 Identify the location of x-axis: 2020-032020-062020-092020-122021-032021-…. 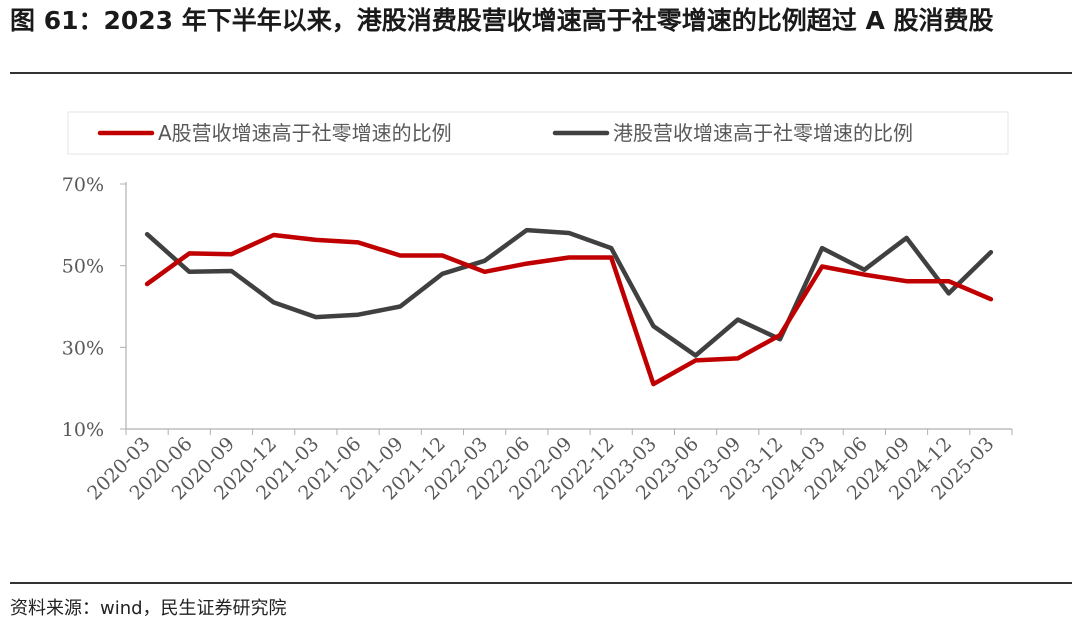
(548, 466).